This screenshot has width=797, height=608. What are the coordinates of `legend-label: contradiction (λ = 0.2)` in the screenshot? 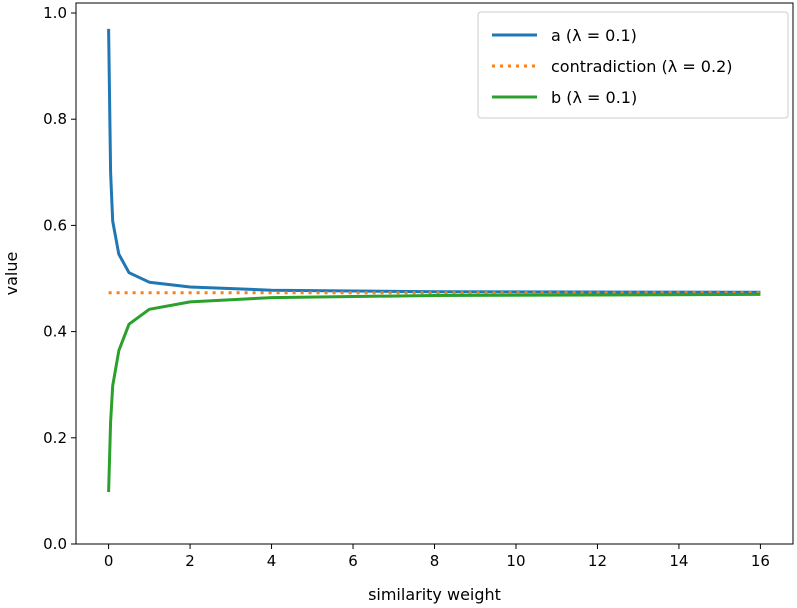 It's located at (642, 66).